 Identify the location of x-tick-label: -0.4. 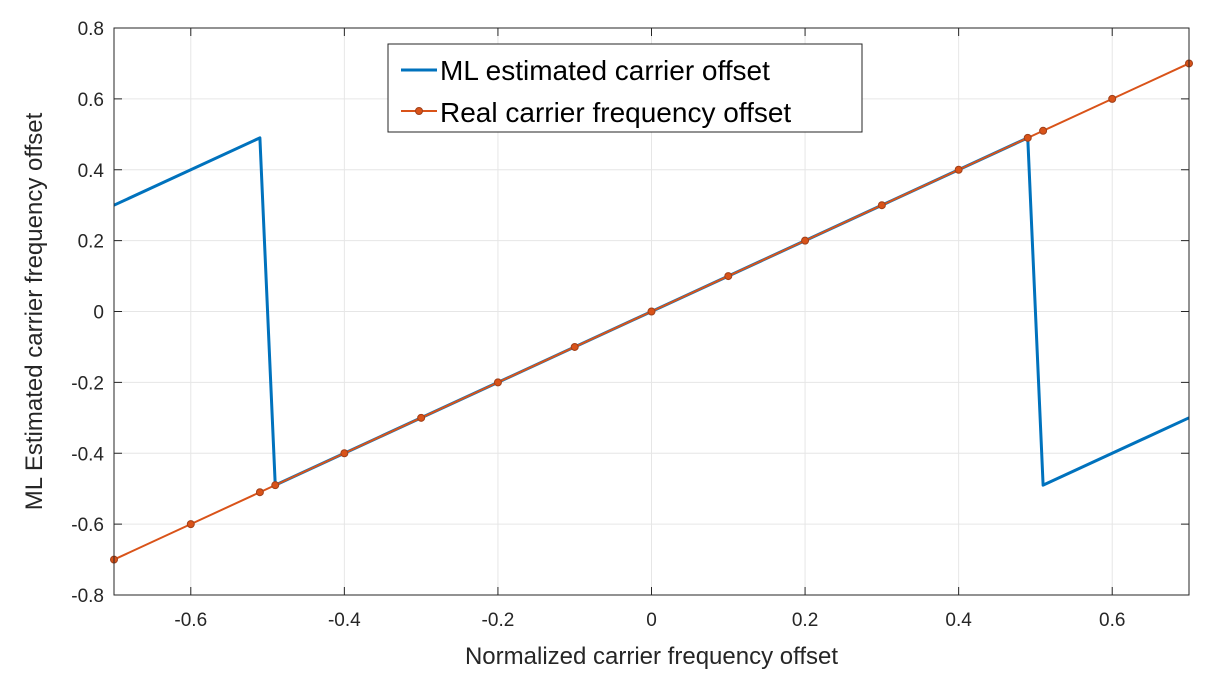
(344, 620).